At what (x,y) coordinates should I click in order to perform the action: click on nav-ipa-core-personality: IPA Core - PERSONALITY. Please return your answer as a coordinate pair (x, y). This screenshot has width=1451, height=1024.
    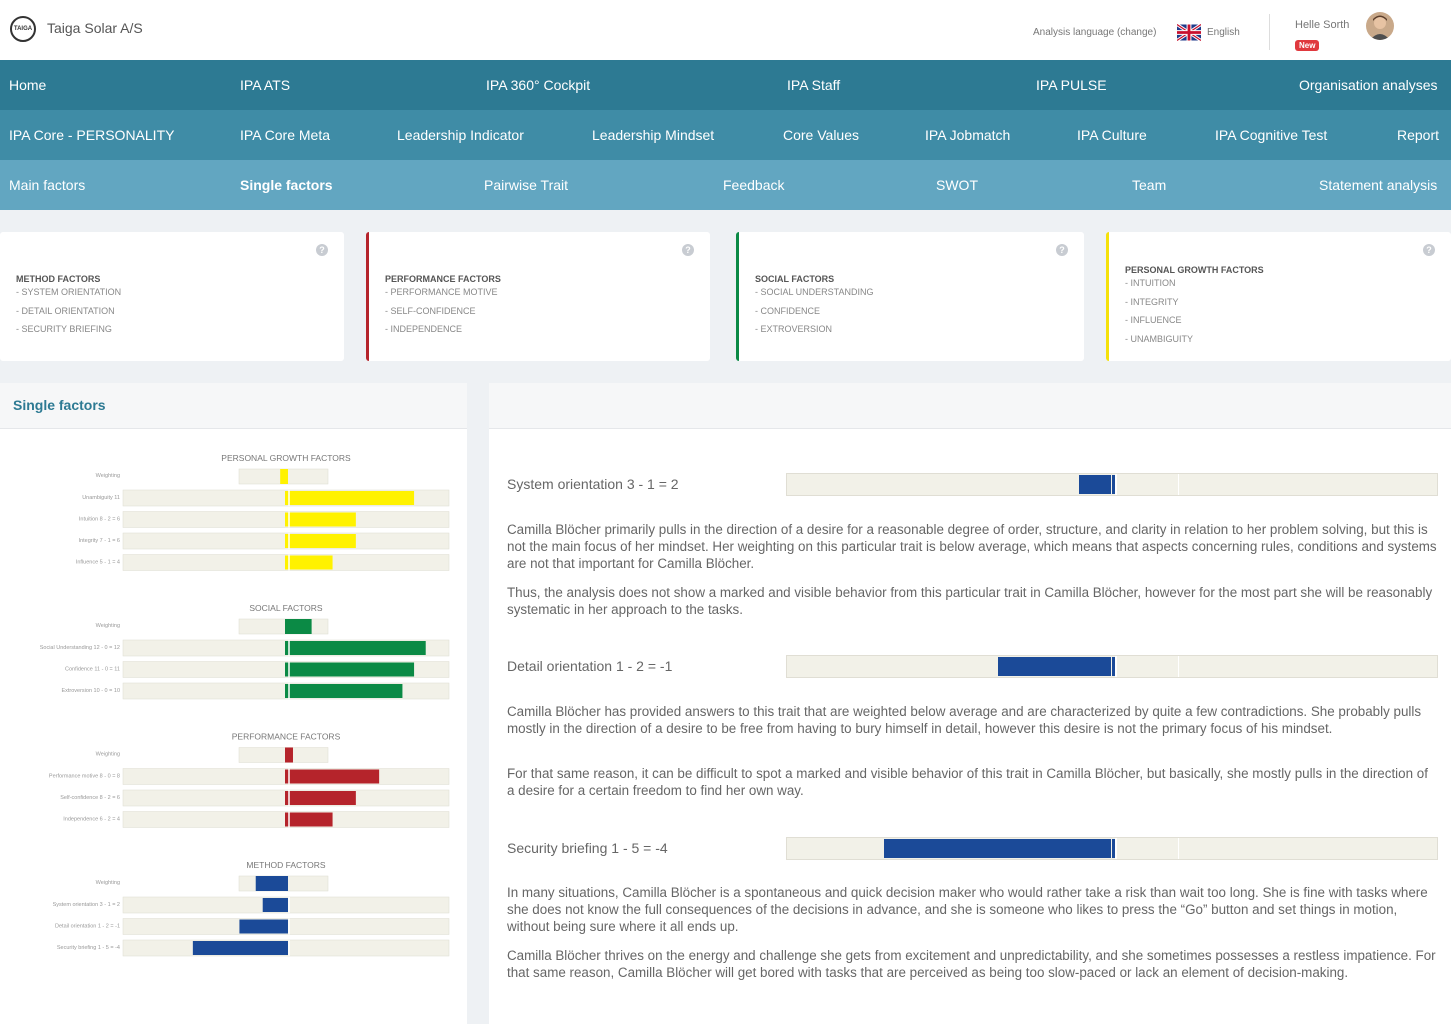
    Looking at the image, I should click on (92, 135).